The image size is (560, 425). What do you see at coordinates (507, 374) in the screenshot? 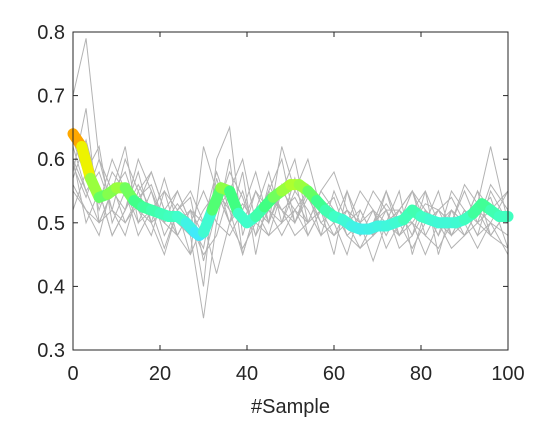
I see `x-tick-label: 100` at bounding box center [507, 374].